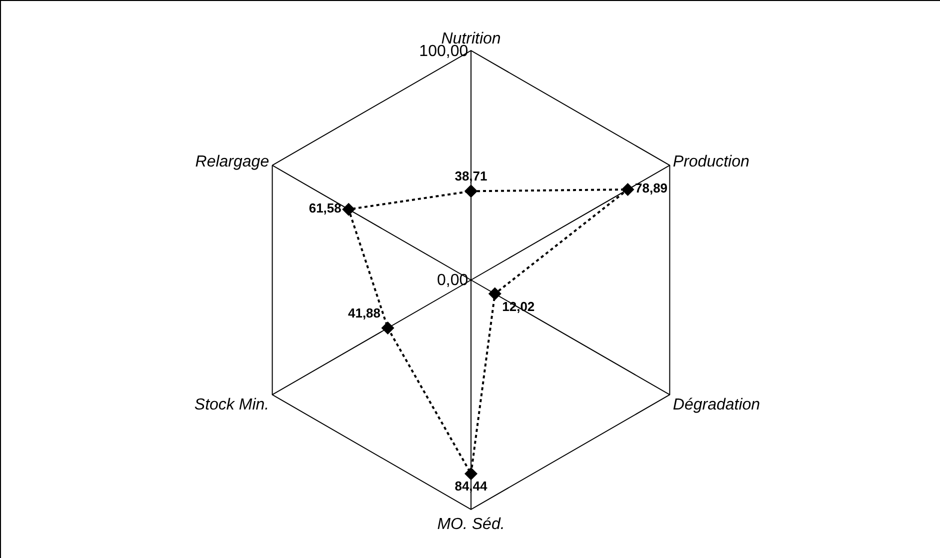 The height and width of the screenshot is (558, 940). I want to click on y-tick-label: 0,00, so click(452, 281).